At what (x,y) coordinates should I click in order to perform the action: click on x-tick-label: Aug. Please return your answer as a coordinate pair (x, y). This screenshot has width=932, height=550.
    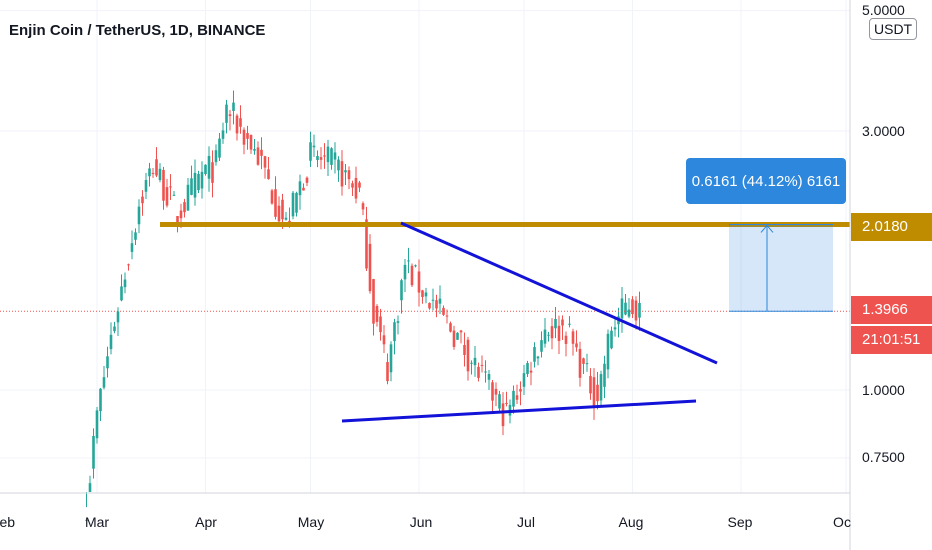
    Looking at the image, I should click on (631, 522).